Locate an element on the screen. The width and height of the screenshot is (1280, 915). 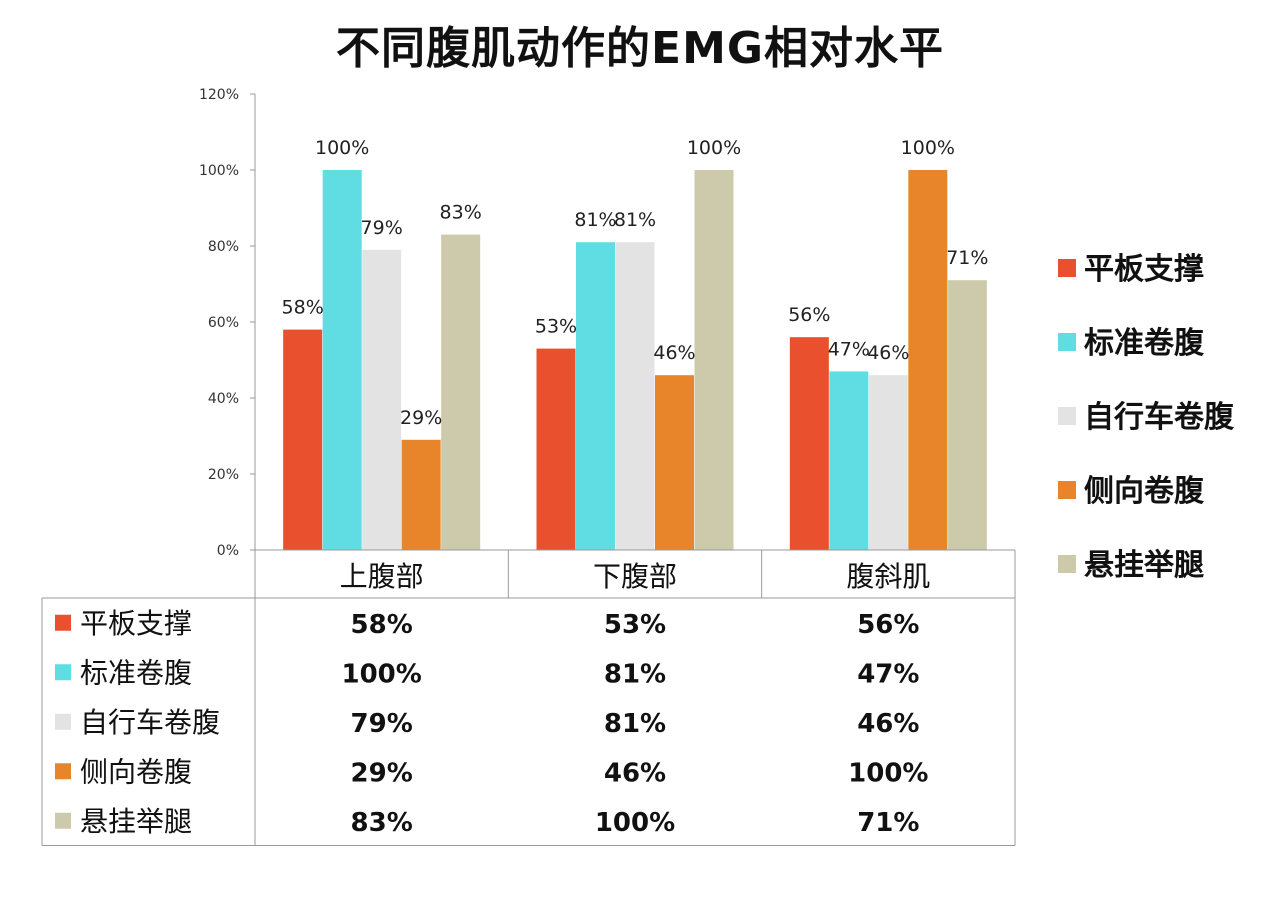
data-label: 56% is located at coordinates (809, 315).